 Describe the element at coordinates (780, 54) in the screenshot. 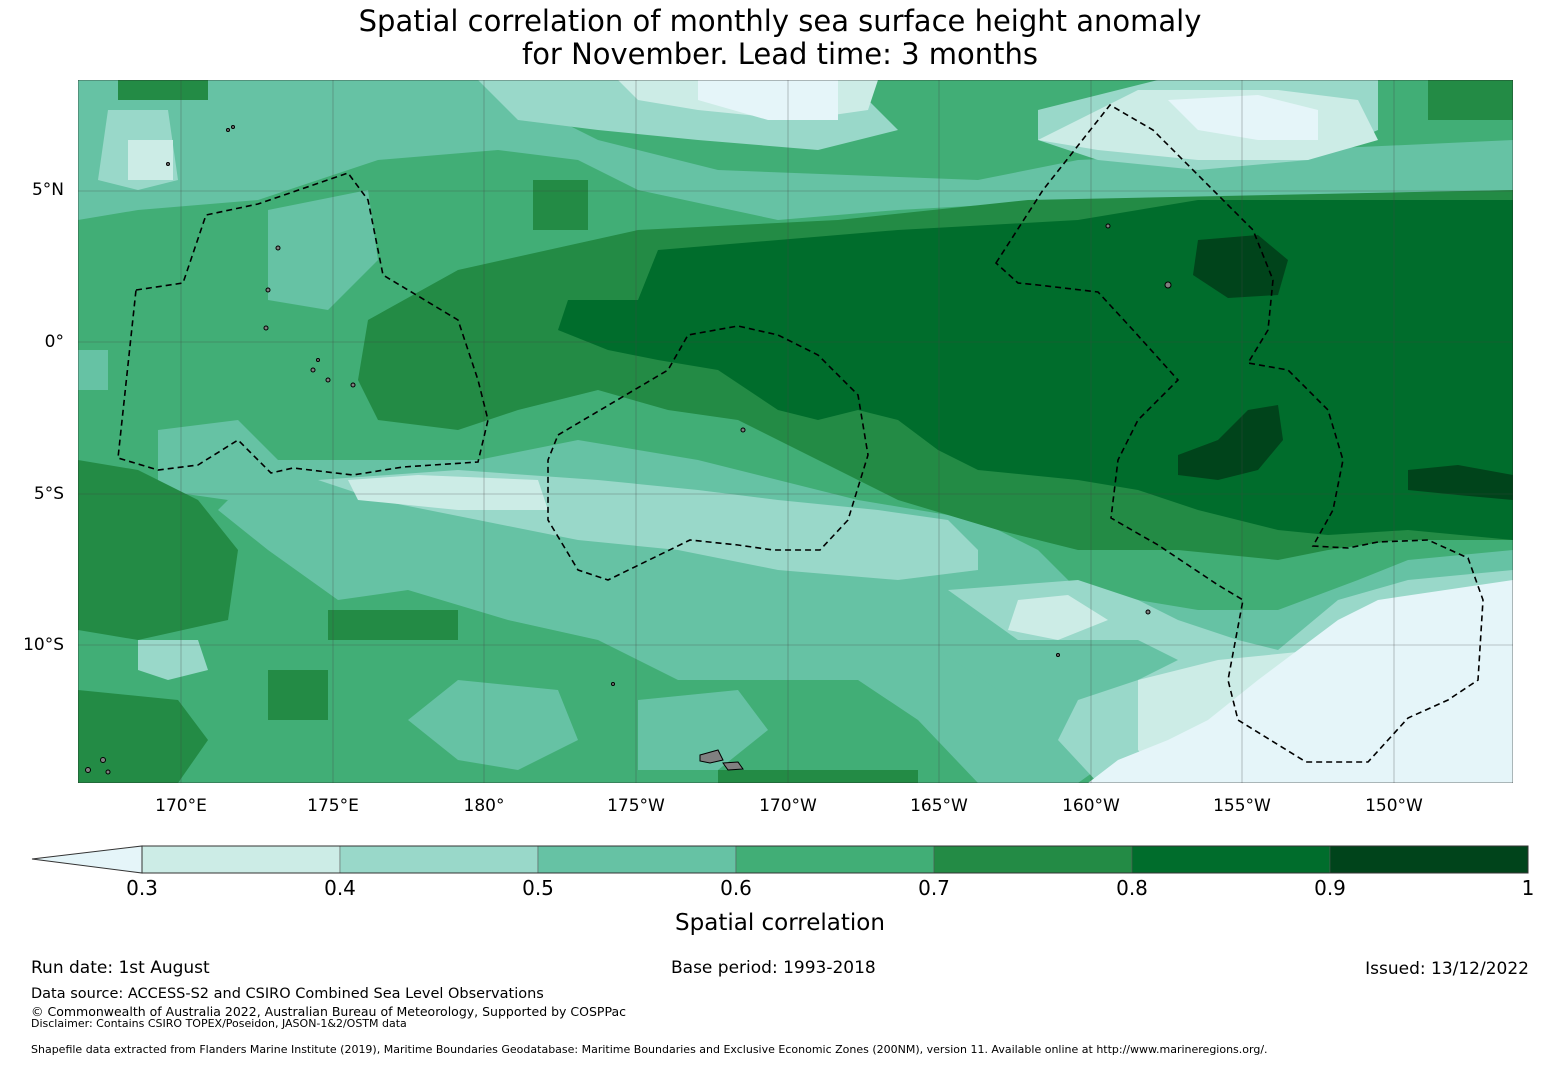

I see `chart-title-line2: for November. Lead time: 3 months` at that location.